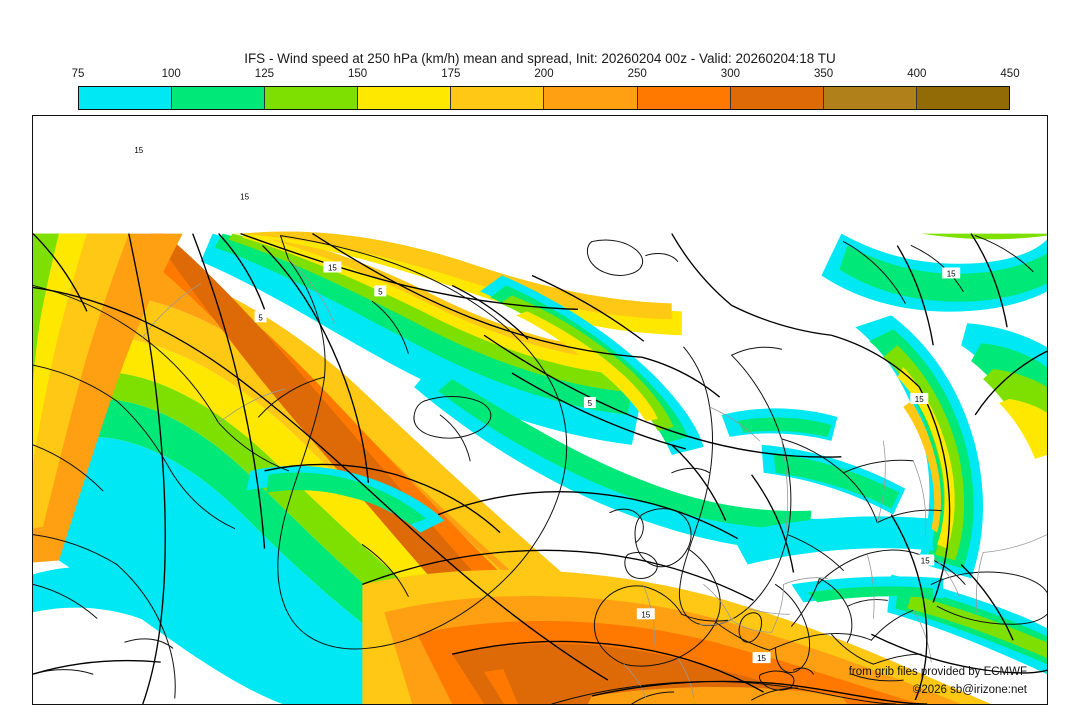 Image resolution: width=1080 pixels, height=718 pixels. What do you see at coordinates (358, 74) in the screenshot?
I see `colorbar-tick-150: 150` at bounding box center [358, 74].